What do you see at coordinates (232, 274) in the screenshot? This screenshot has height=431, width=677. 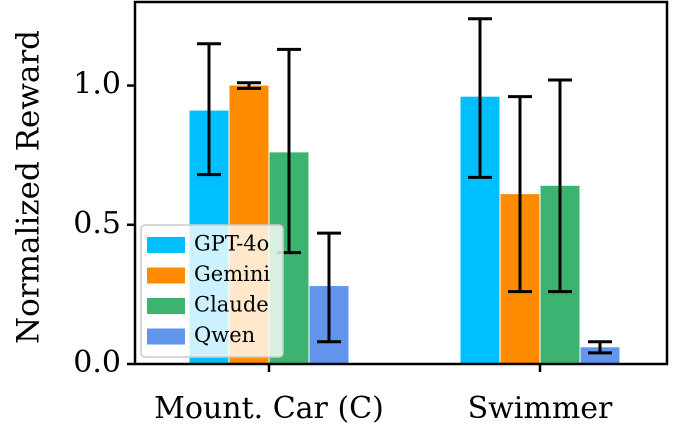 I see `legend-label: Gemini` at bounding box center [232, 274].